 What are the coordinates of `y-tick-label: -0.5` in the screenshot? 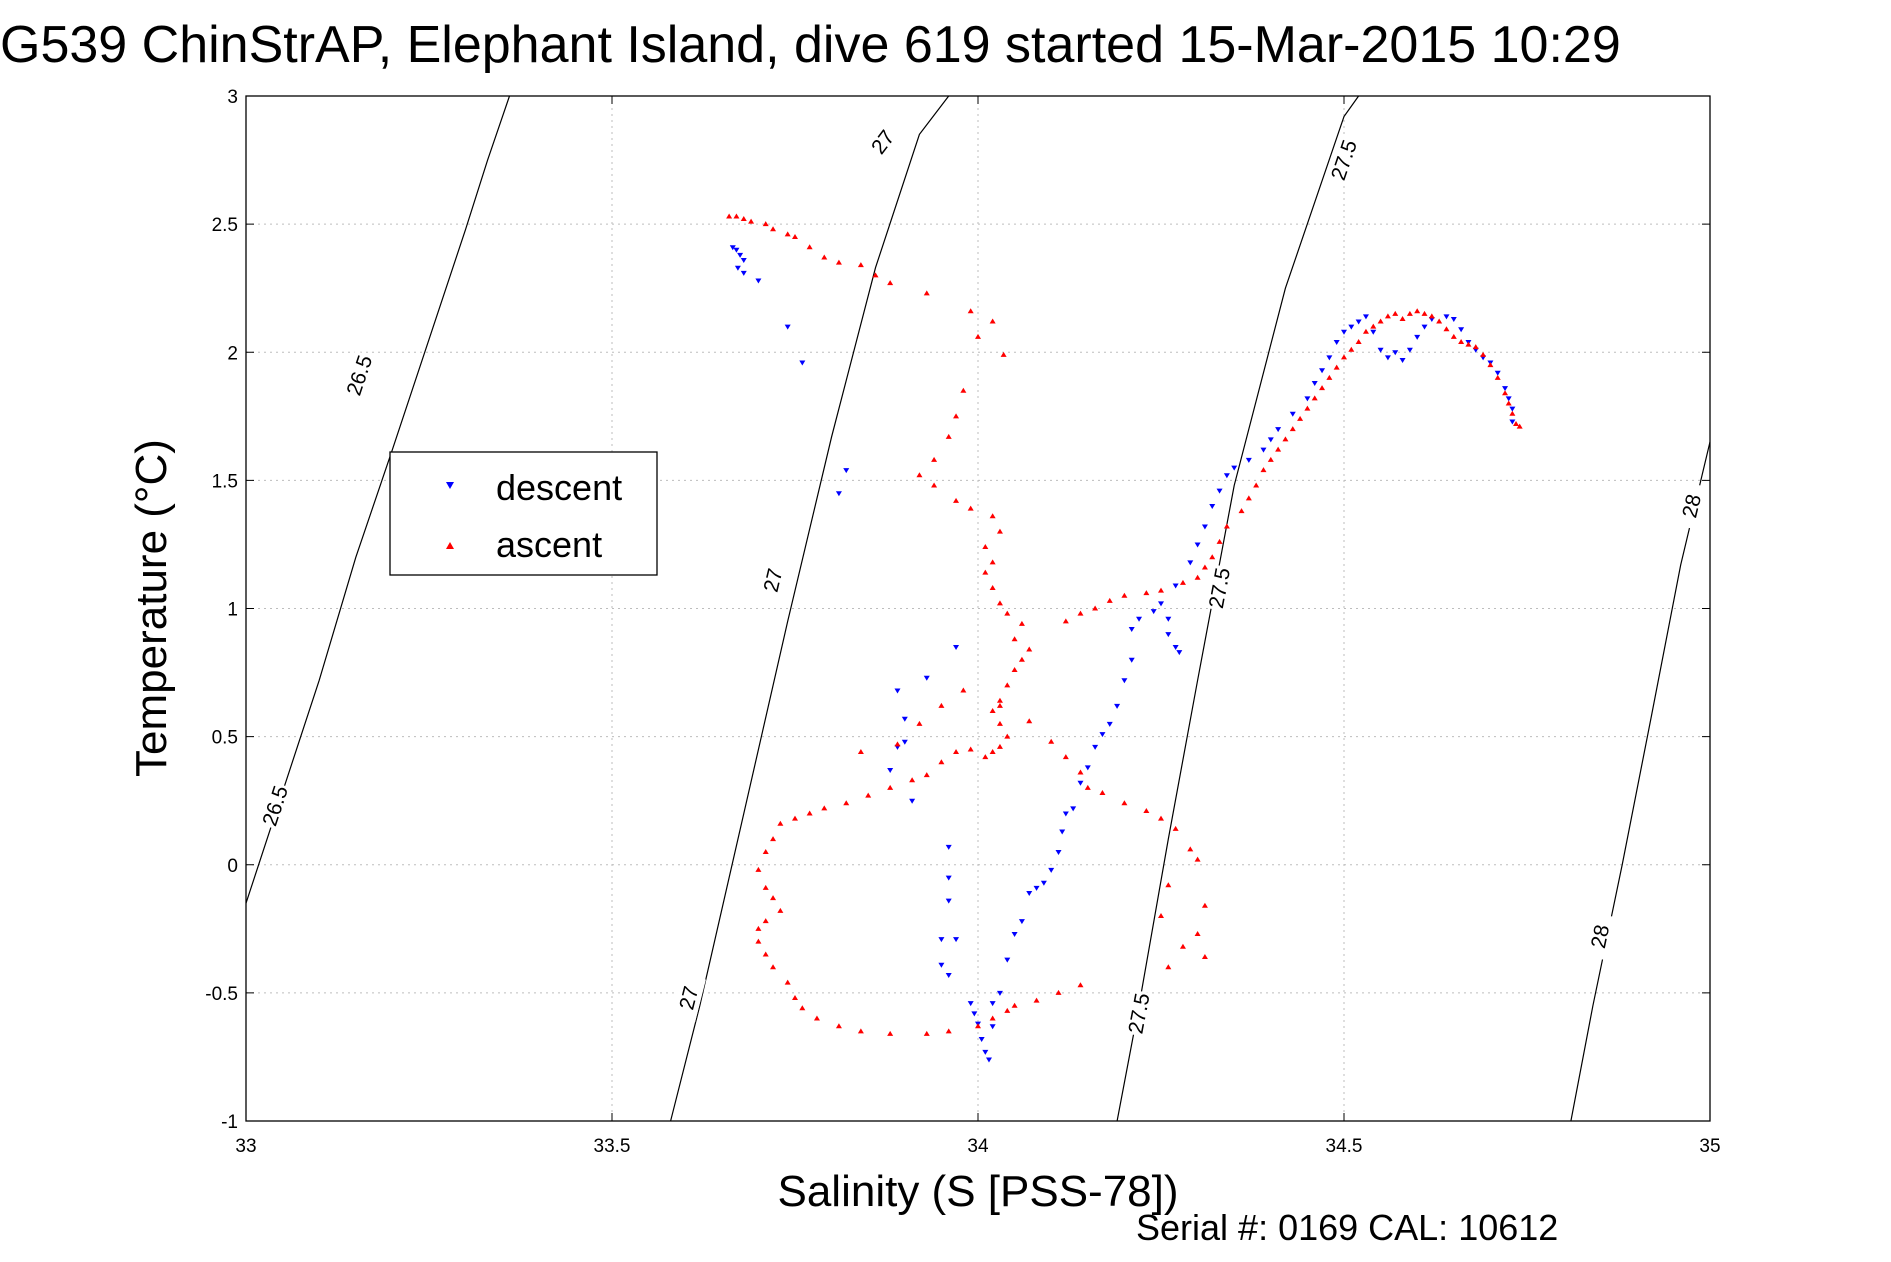 It's located at (221, 994).